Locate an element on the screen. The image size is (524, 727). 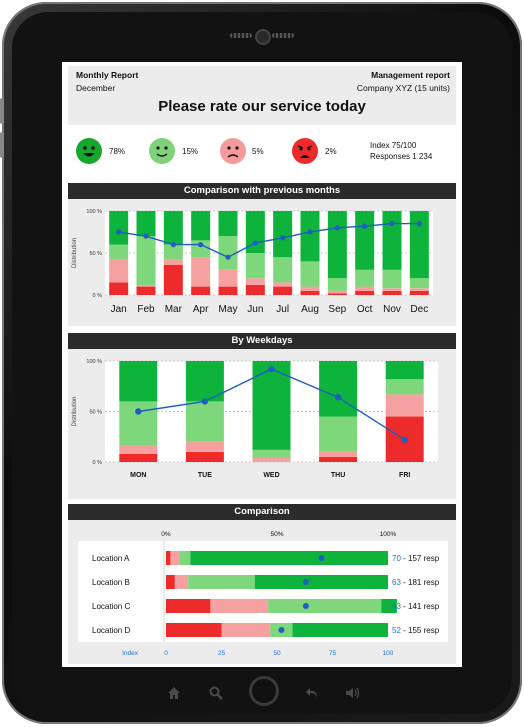
location-index-text: 63 - 181 resp is located at coordinates (416, 582).